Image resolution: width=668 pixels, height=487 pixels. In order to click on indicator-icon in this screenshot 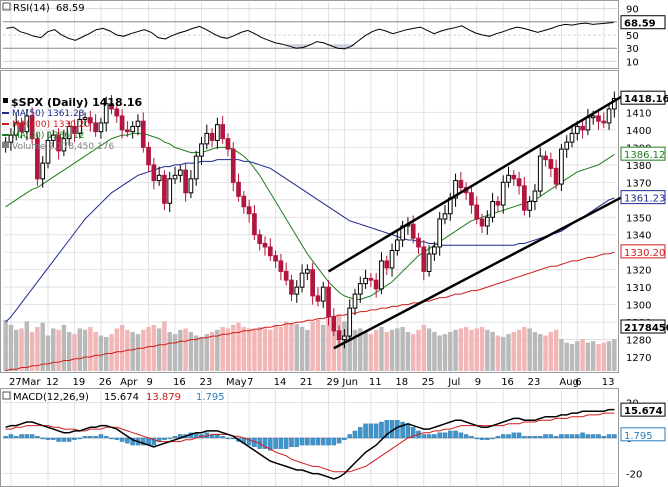, I will do `click(6, 6)`.